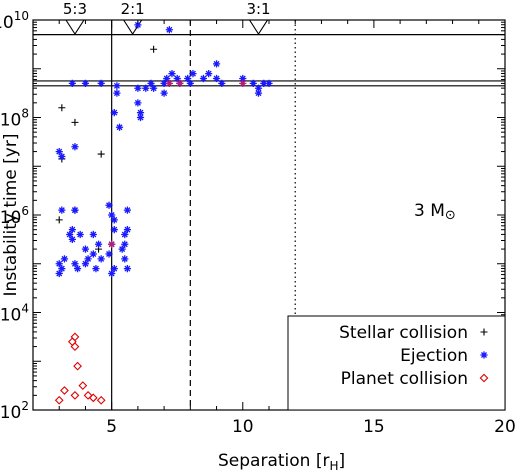 This screenshot has width=520, height=474. What do you see at coordinates (404, 379) in the screenshot?
I see `legend-label-planet: Planet collision` at bounding box center [404, 379].